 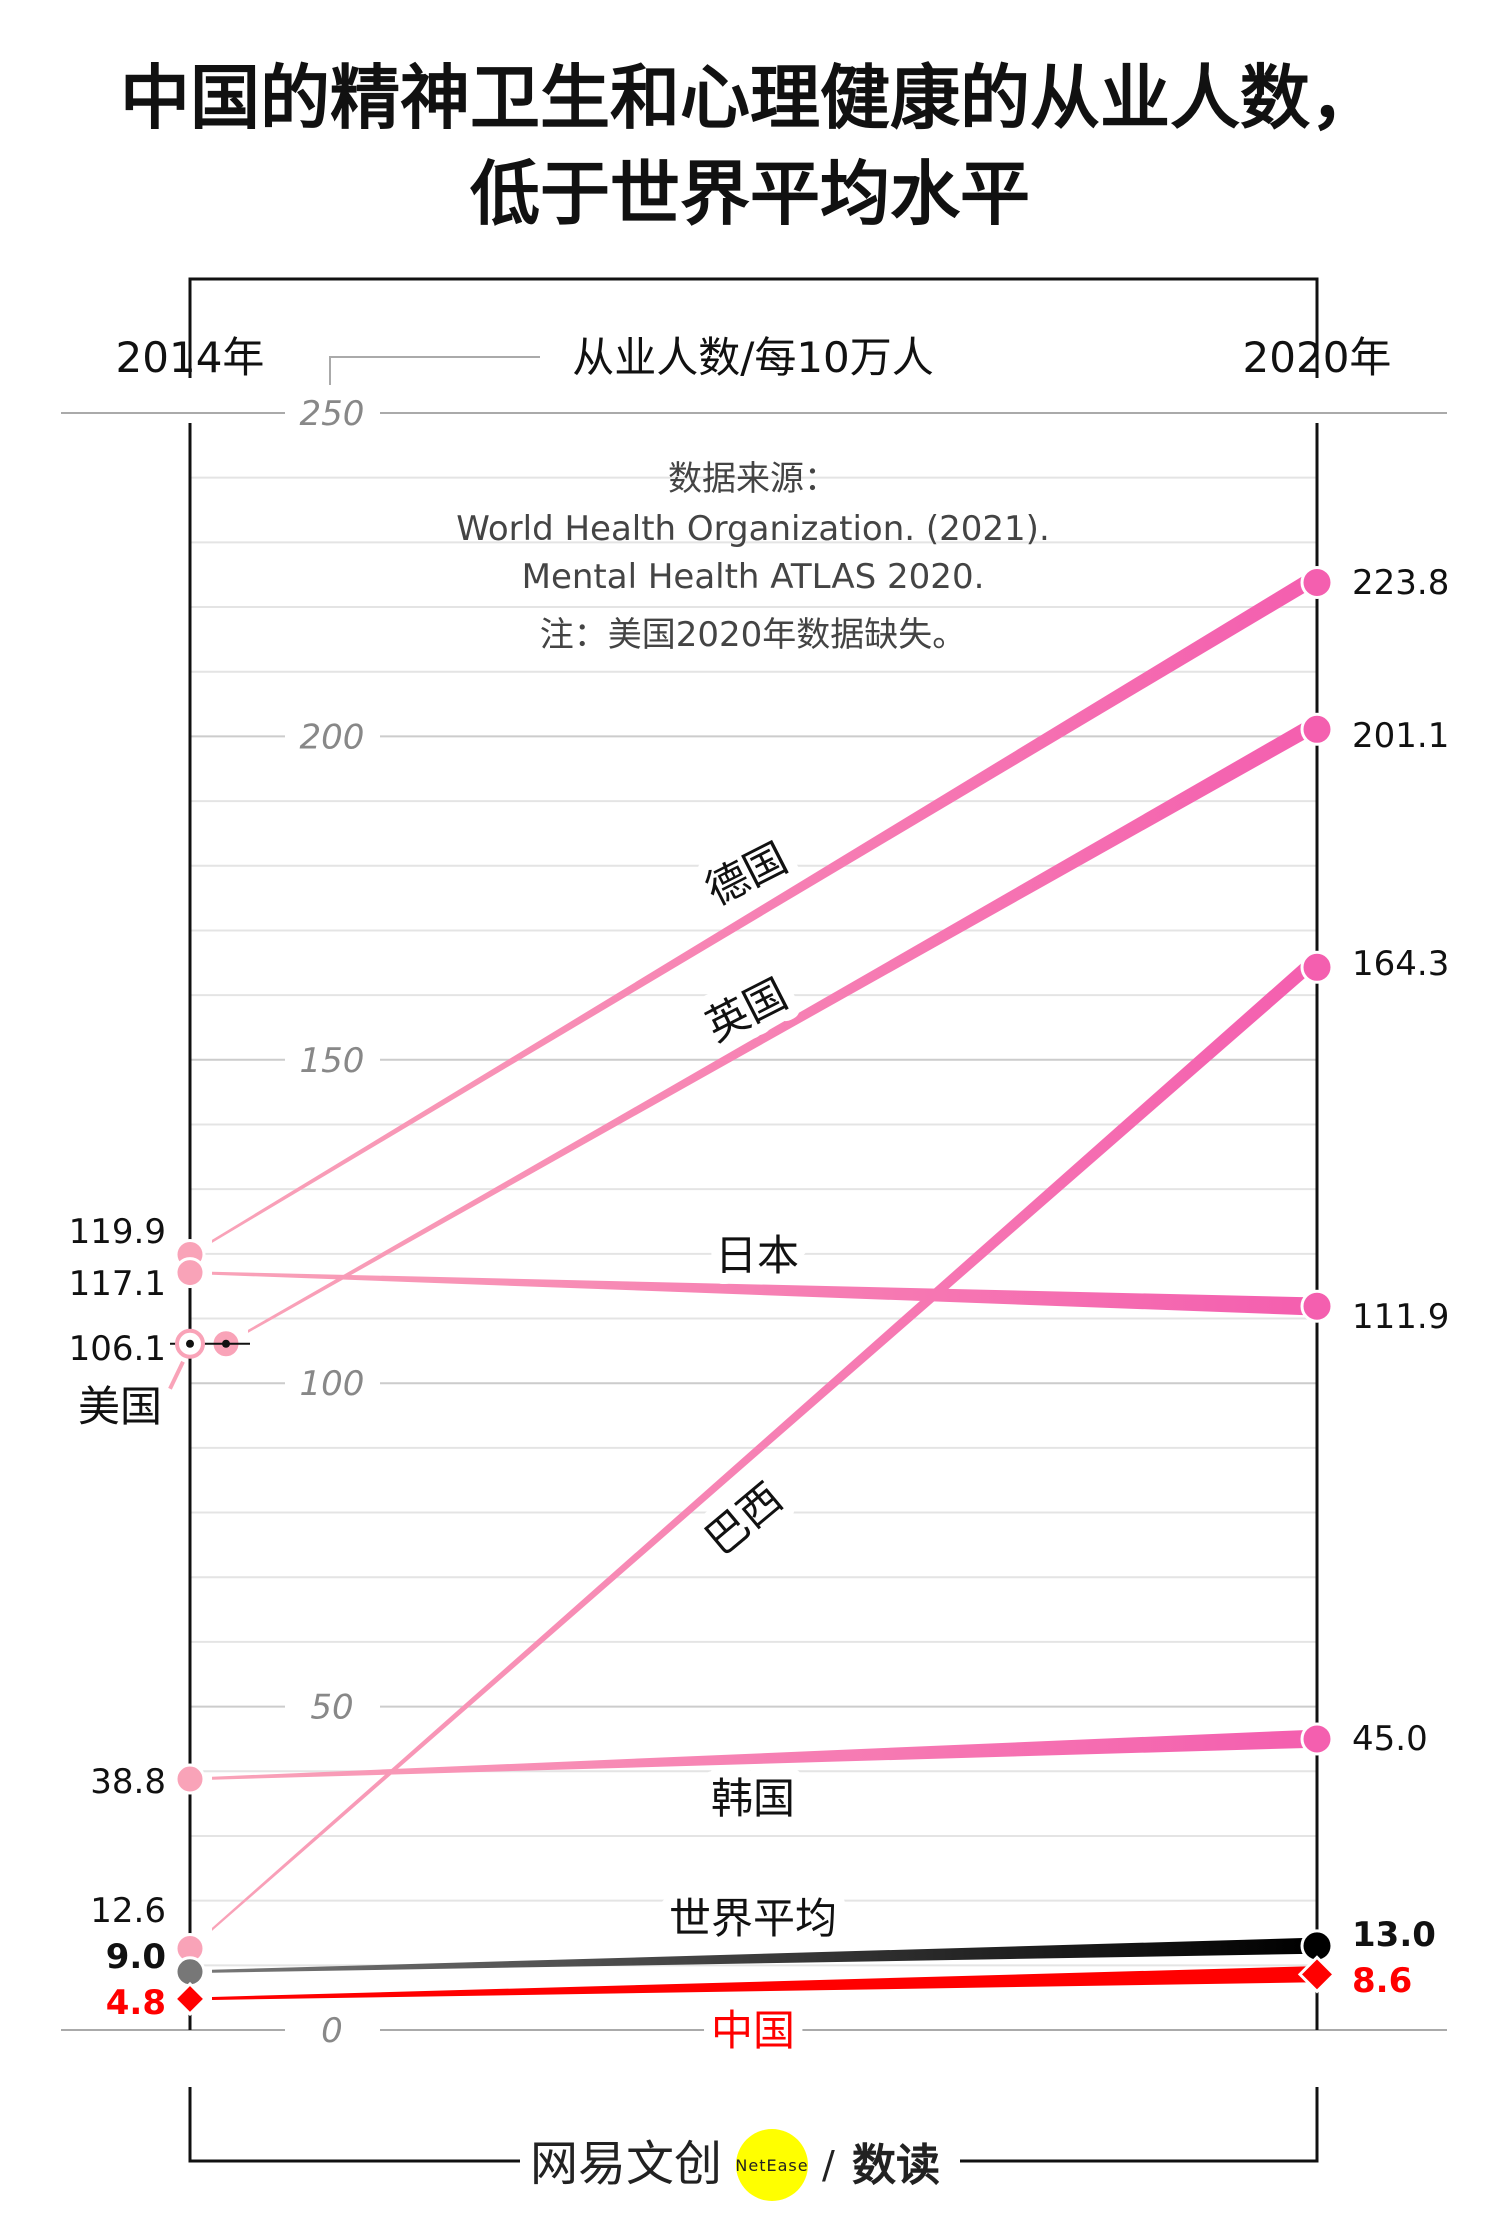 I want to click on value-usa-2014: 106.1, so click(x=117, y=1349).